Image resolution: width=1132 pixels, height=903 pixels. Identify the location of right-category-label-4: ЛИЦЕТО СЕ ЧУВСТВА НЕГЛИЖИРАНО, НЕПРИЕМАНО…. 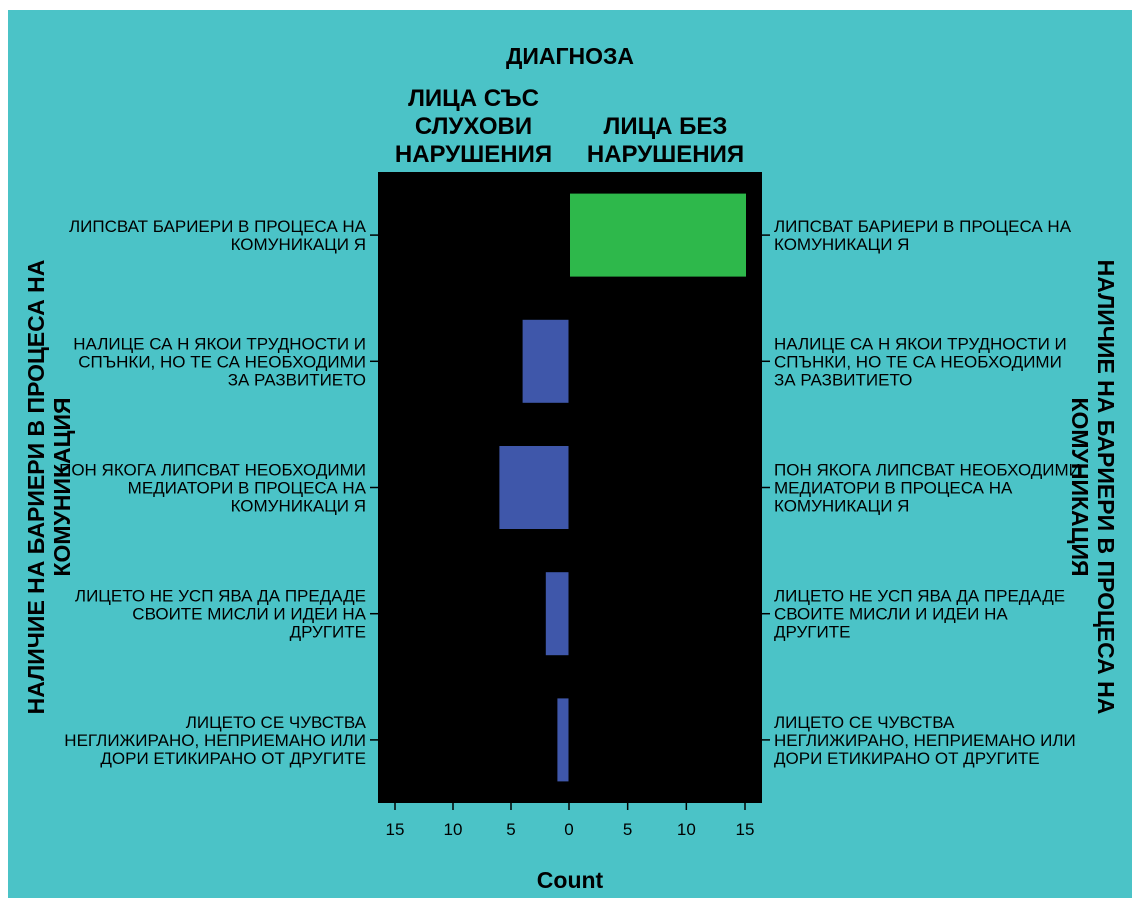
(925, 740).